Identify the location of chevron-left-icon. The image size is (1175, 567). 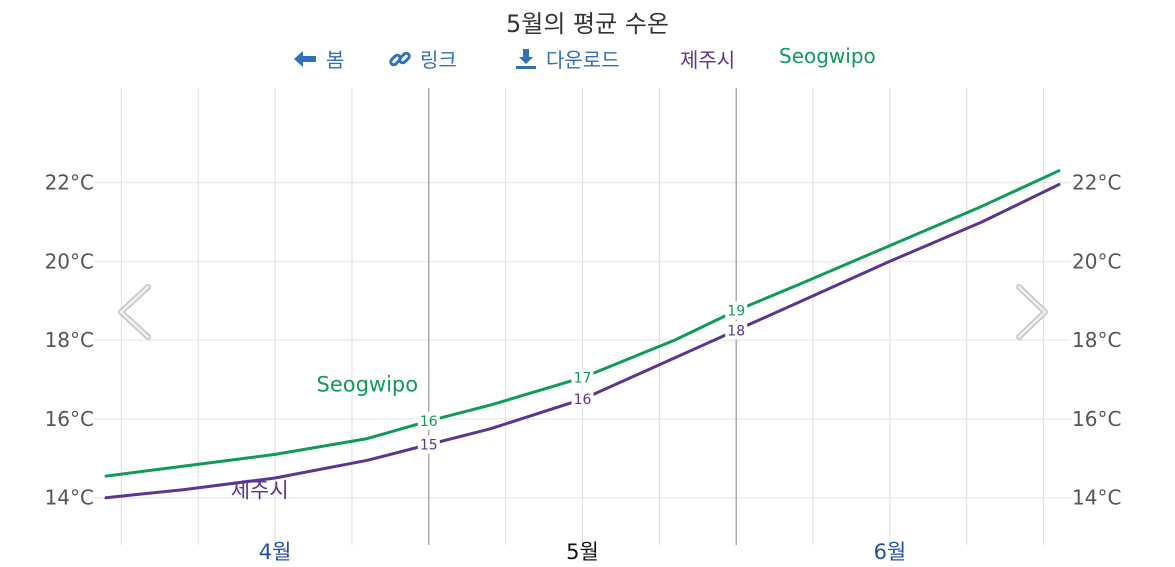
(134, 312).